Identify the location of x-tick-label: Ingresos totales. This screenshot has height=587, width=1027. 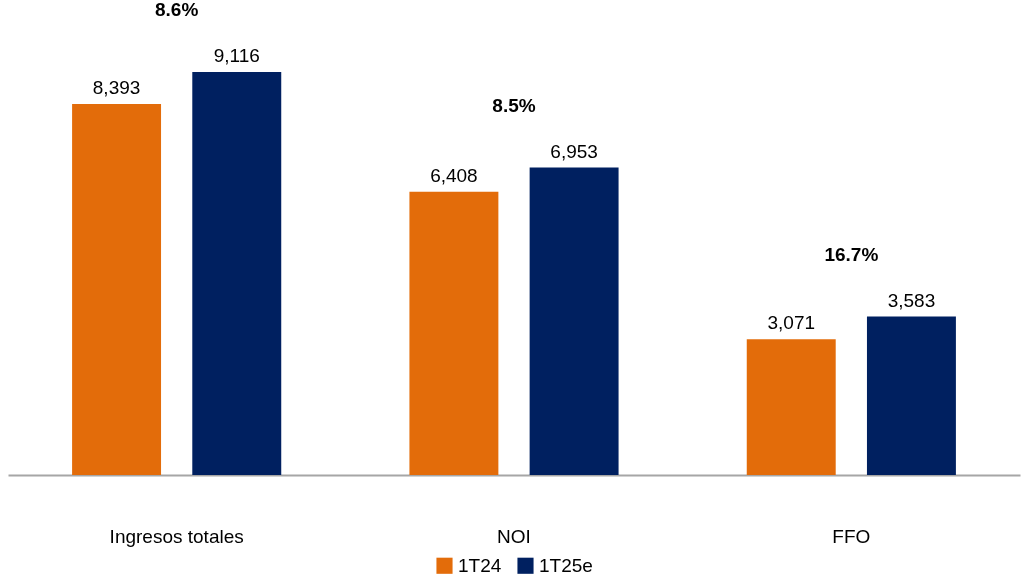
(176, 536).